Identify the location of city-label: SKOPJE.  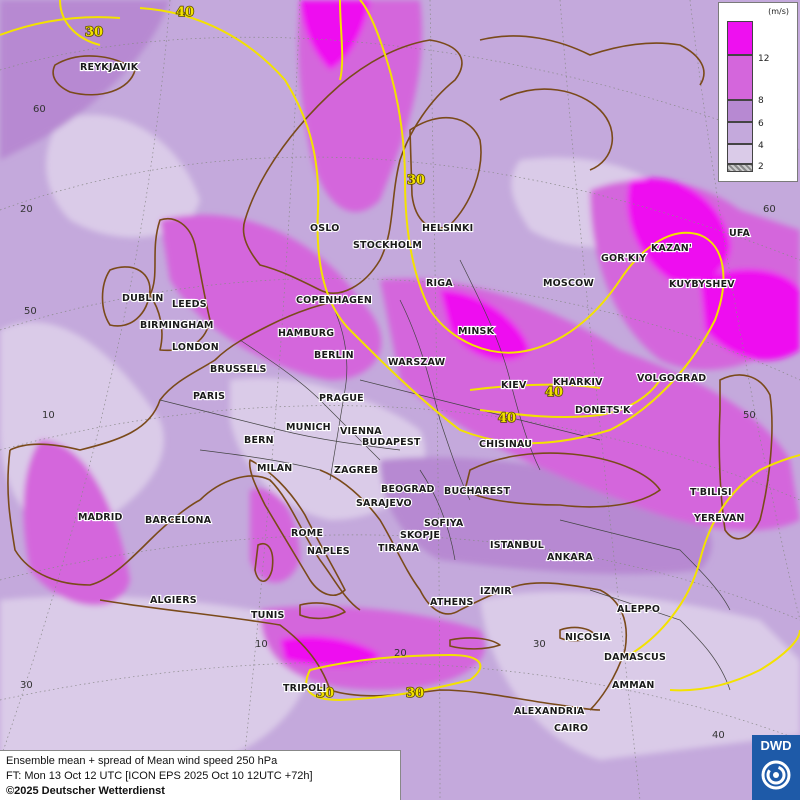
(420, 535).